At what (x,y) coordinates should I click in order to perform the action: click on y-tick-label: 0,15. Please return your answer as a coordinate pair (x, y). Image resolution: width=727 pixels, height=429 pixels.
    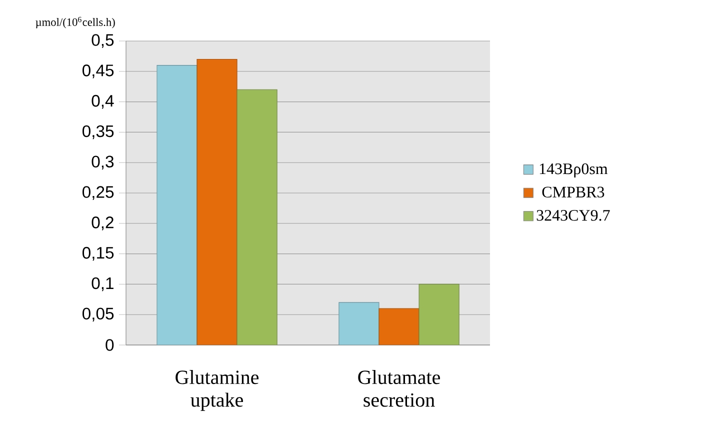
    Looking at the image, I should click on (98, 253).